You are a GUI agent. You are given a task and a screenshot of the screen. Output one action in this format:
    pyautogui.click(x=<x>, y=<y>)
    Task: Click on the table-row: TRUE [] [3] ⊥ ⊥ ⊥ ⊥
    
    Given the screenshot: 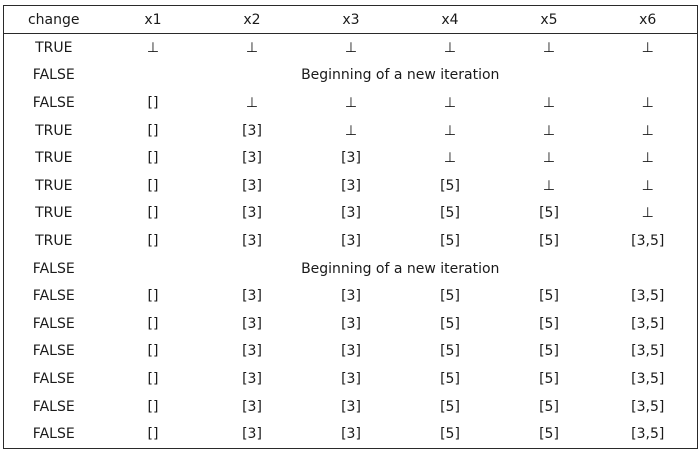 What is the action you would take?
    pyautogui.click(x=351, y=131)
    